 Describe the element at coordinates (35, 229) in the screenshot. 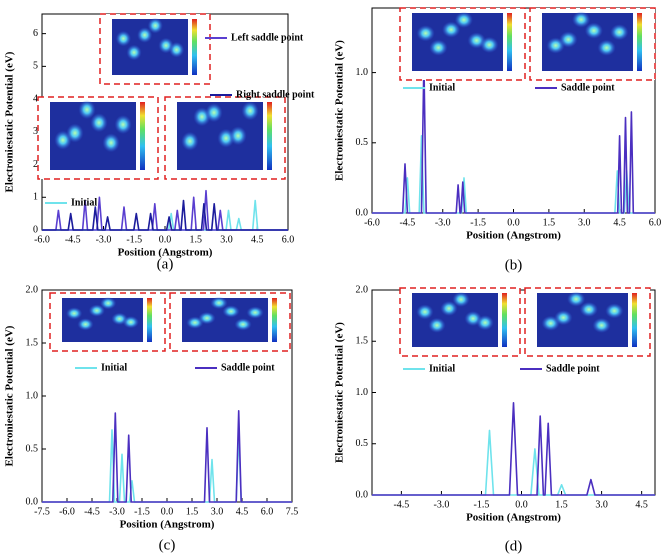

I see `y-tick-label: 0` at that location.